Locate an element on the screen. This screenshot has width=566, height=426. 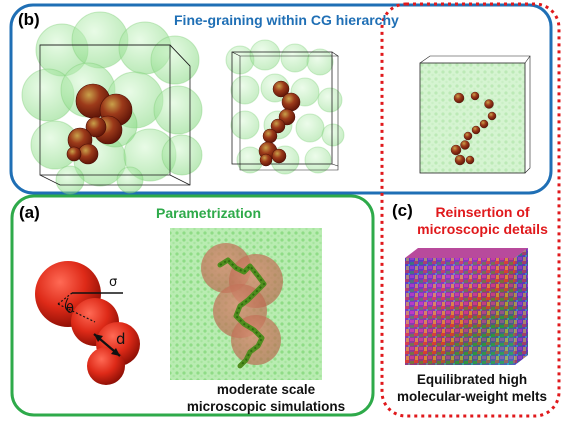
panel-c-title: Reinsertion of microscopic details is located at coordinates (482, 221).